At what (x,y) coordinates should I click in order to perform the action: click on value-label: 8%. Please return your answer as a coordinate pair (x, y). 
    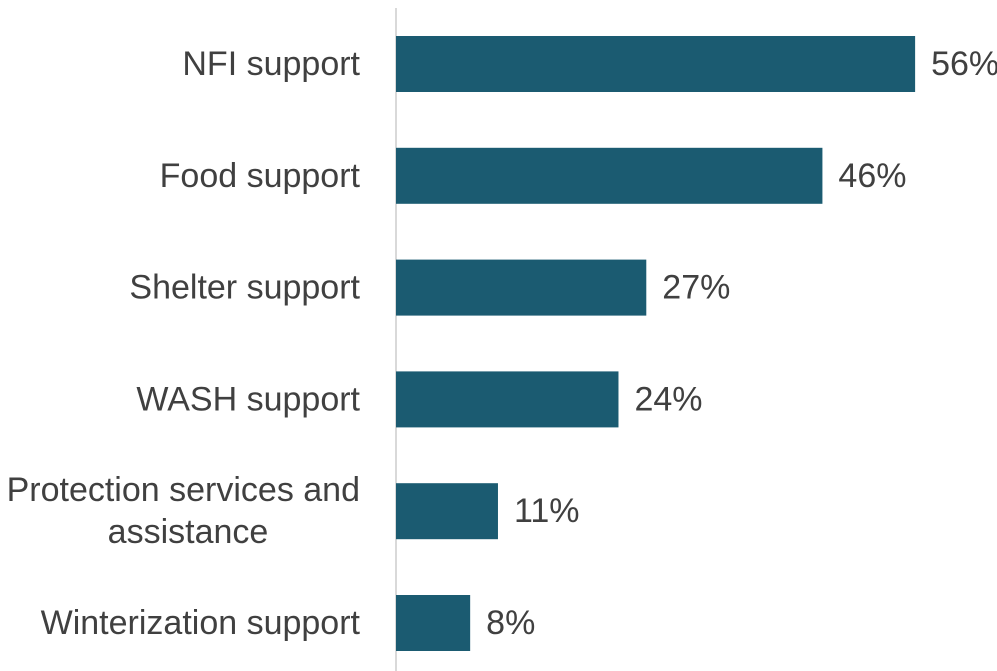
    Looking at the image, I should click on (510, 623).